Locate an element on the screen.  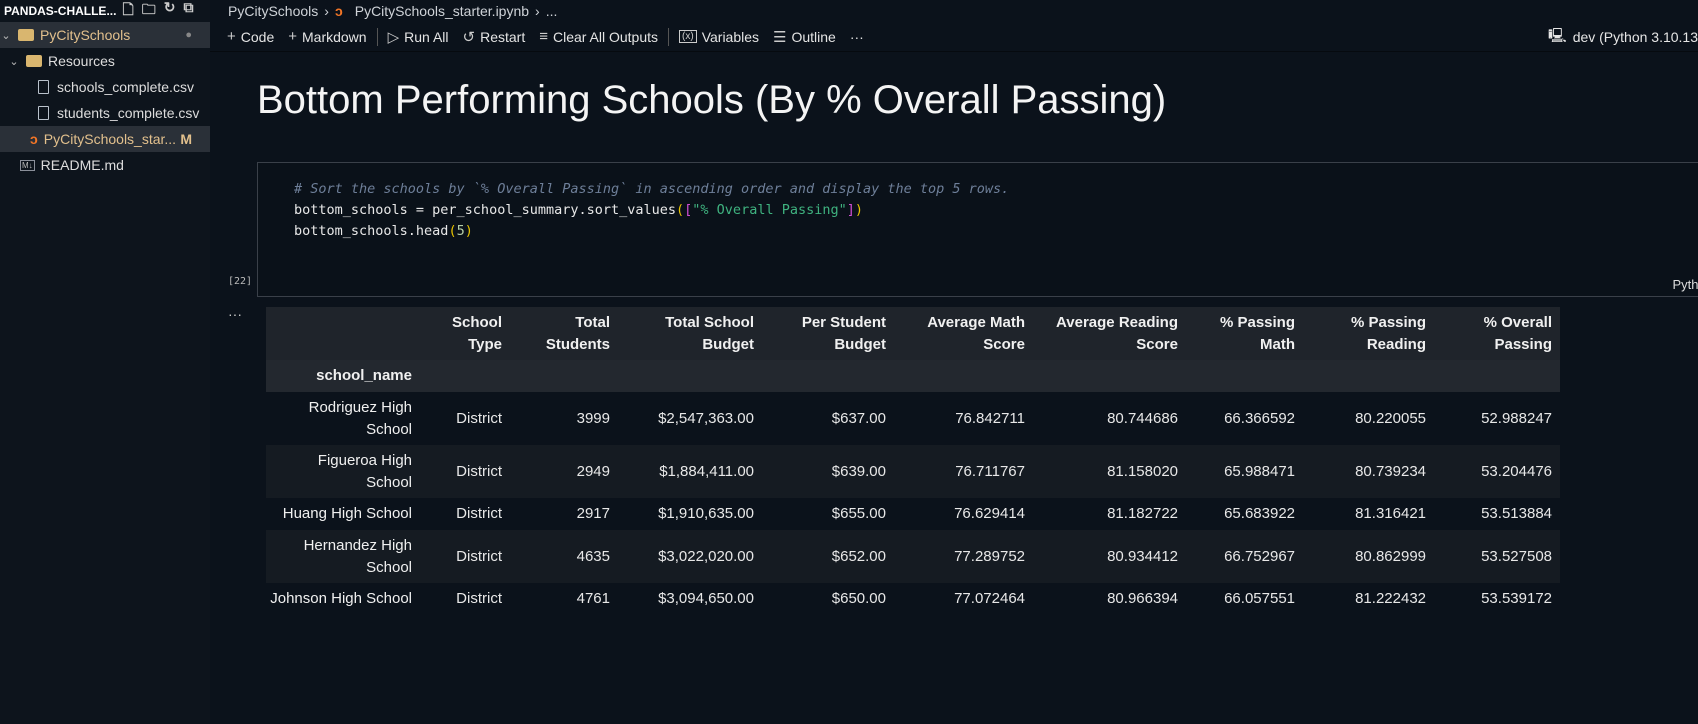
table-cell: $2,547,363.00 is located at coordinates (706, 418).